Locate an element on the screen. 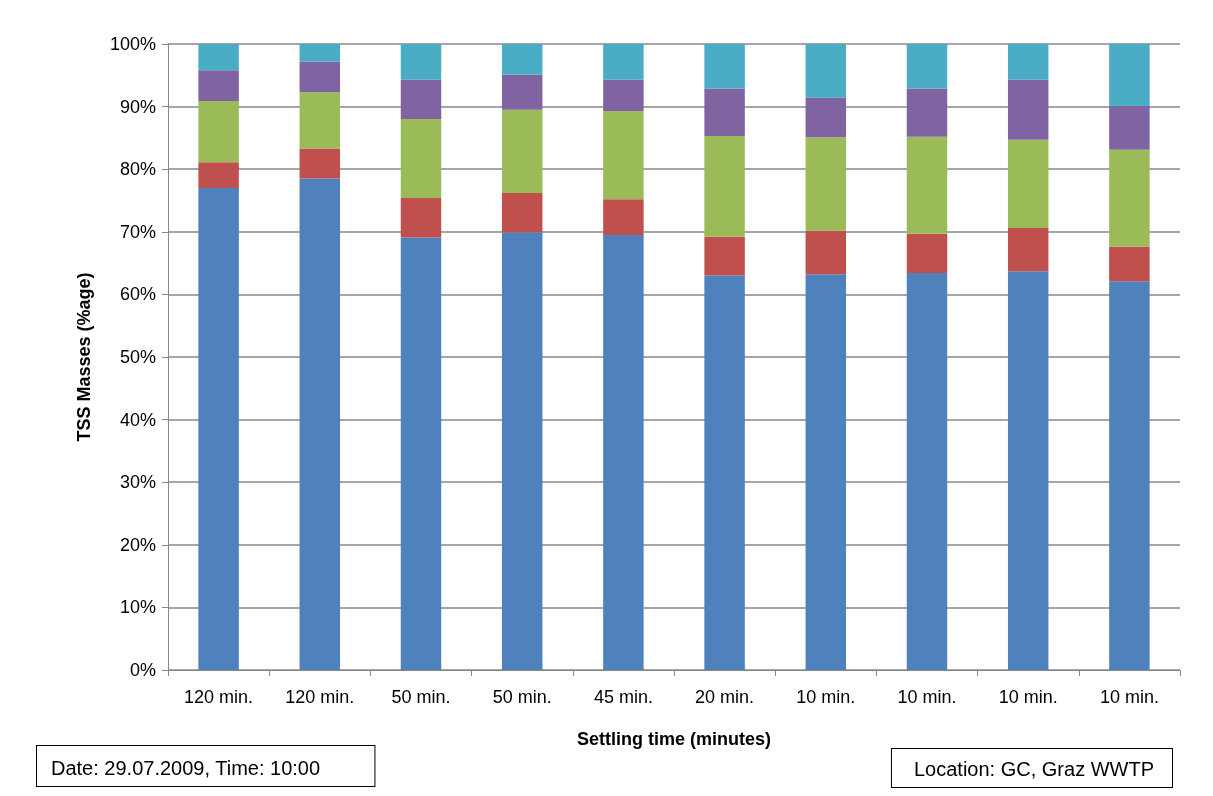 This screenshot has height=796, width=1213. y-tick-label: 40% is located at coordinates (137, 419).